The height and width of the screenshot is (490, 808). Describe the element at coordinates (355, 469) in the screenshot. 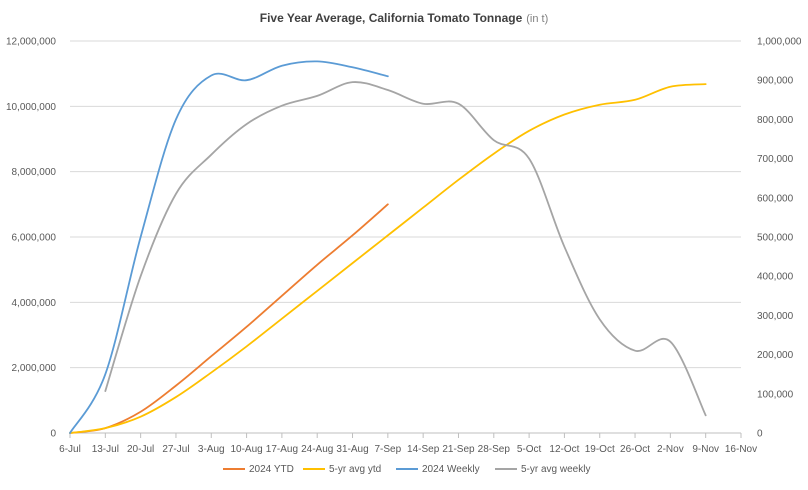

I see `legend-label-5-yr-avg-ytd: 5-yr avg ytd` at that location.